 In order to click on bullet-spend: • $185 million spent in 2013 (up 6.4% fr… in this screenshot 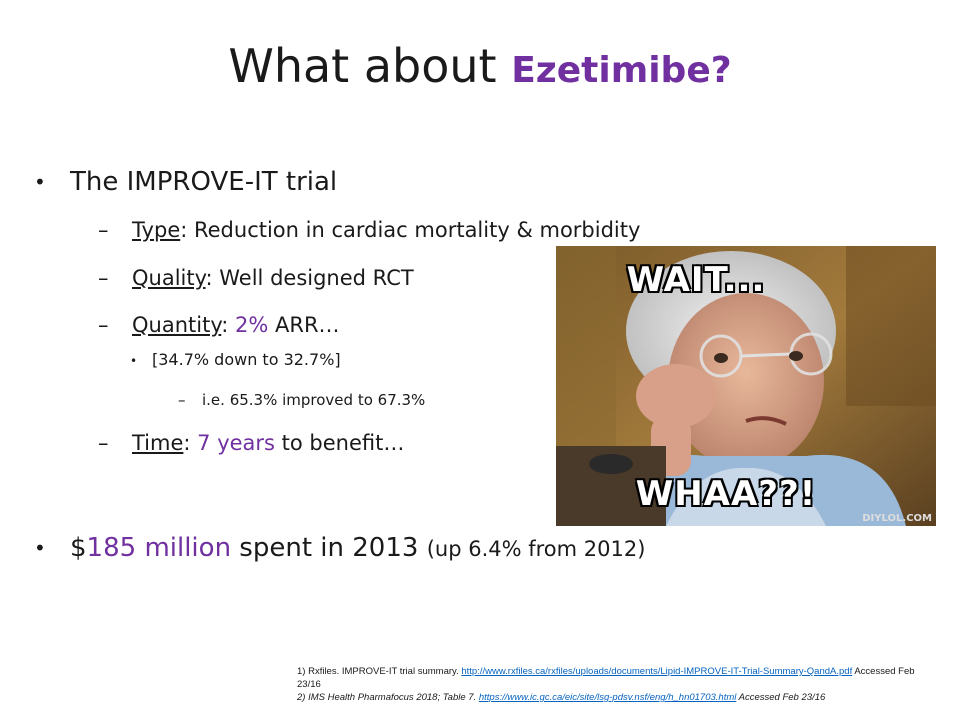, I will do `click(414, 548)`.